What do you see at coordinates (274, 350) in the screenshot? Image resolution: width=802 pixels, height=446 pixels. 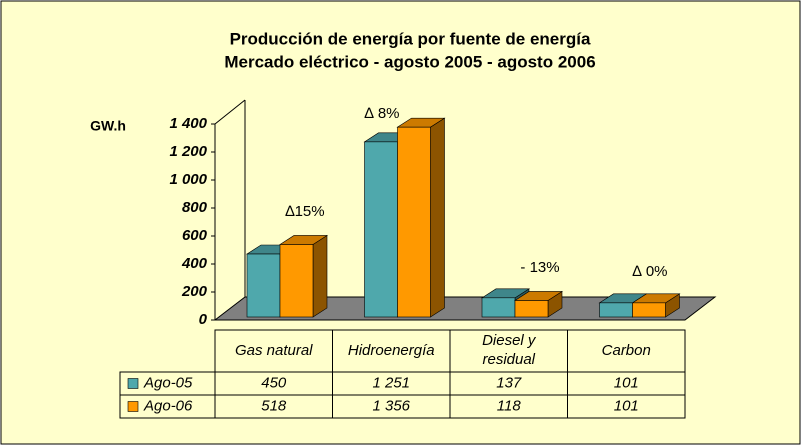 I see `category-label: Gas natural` at bounding box center [274, 350].